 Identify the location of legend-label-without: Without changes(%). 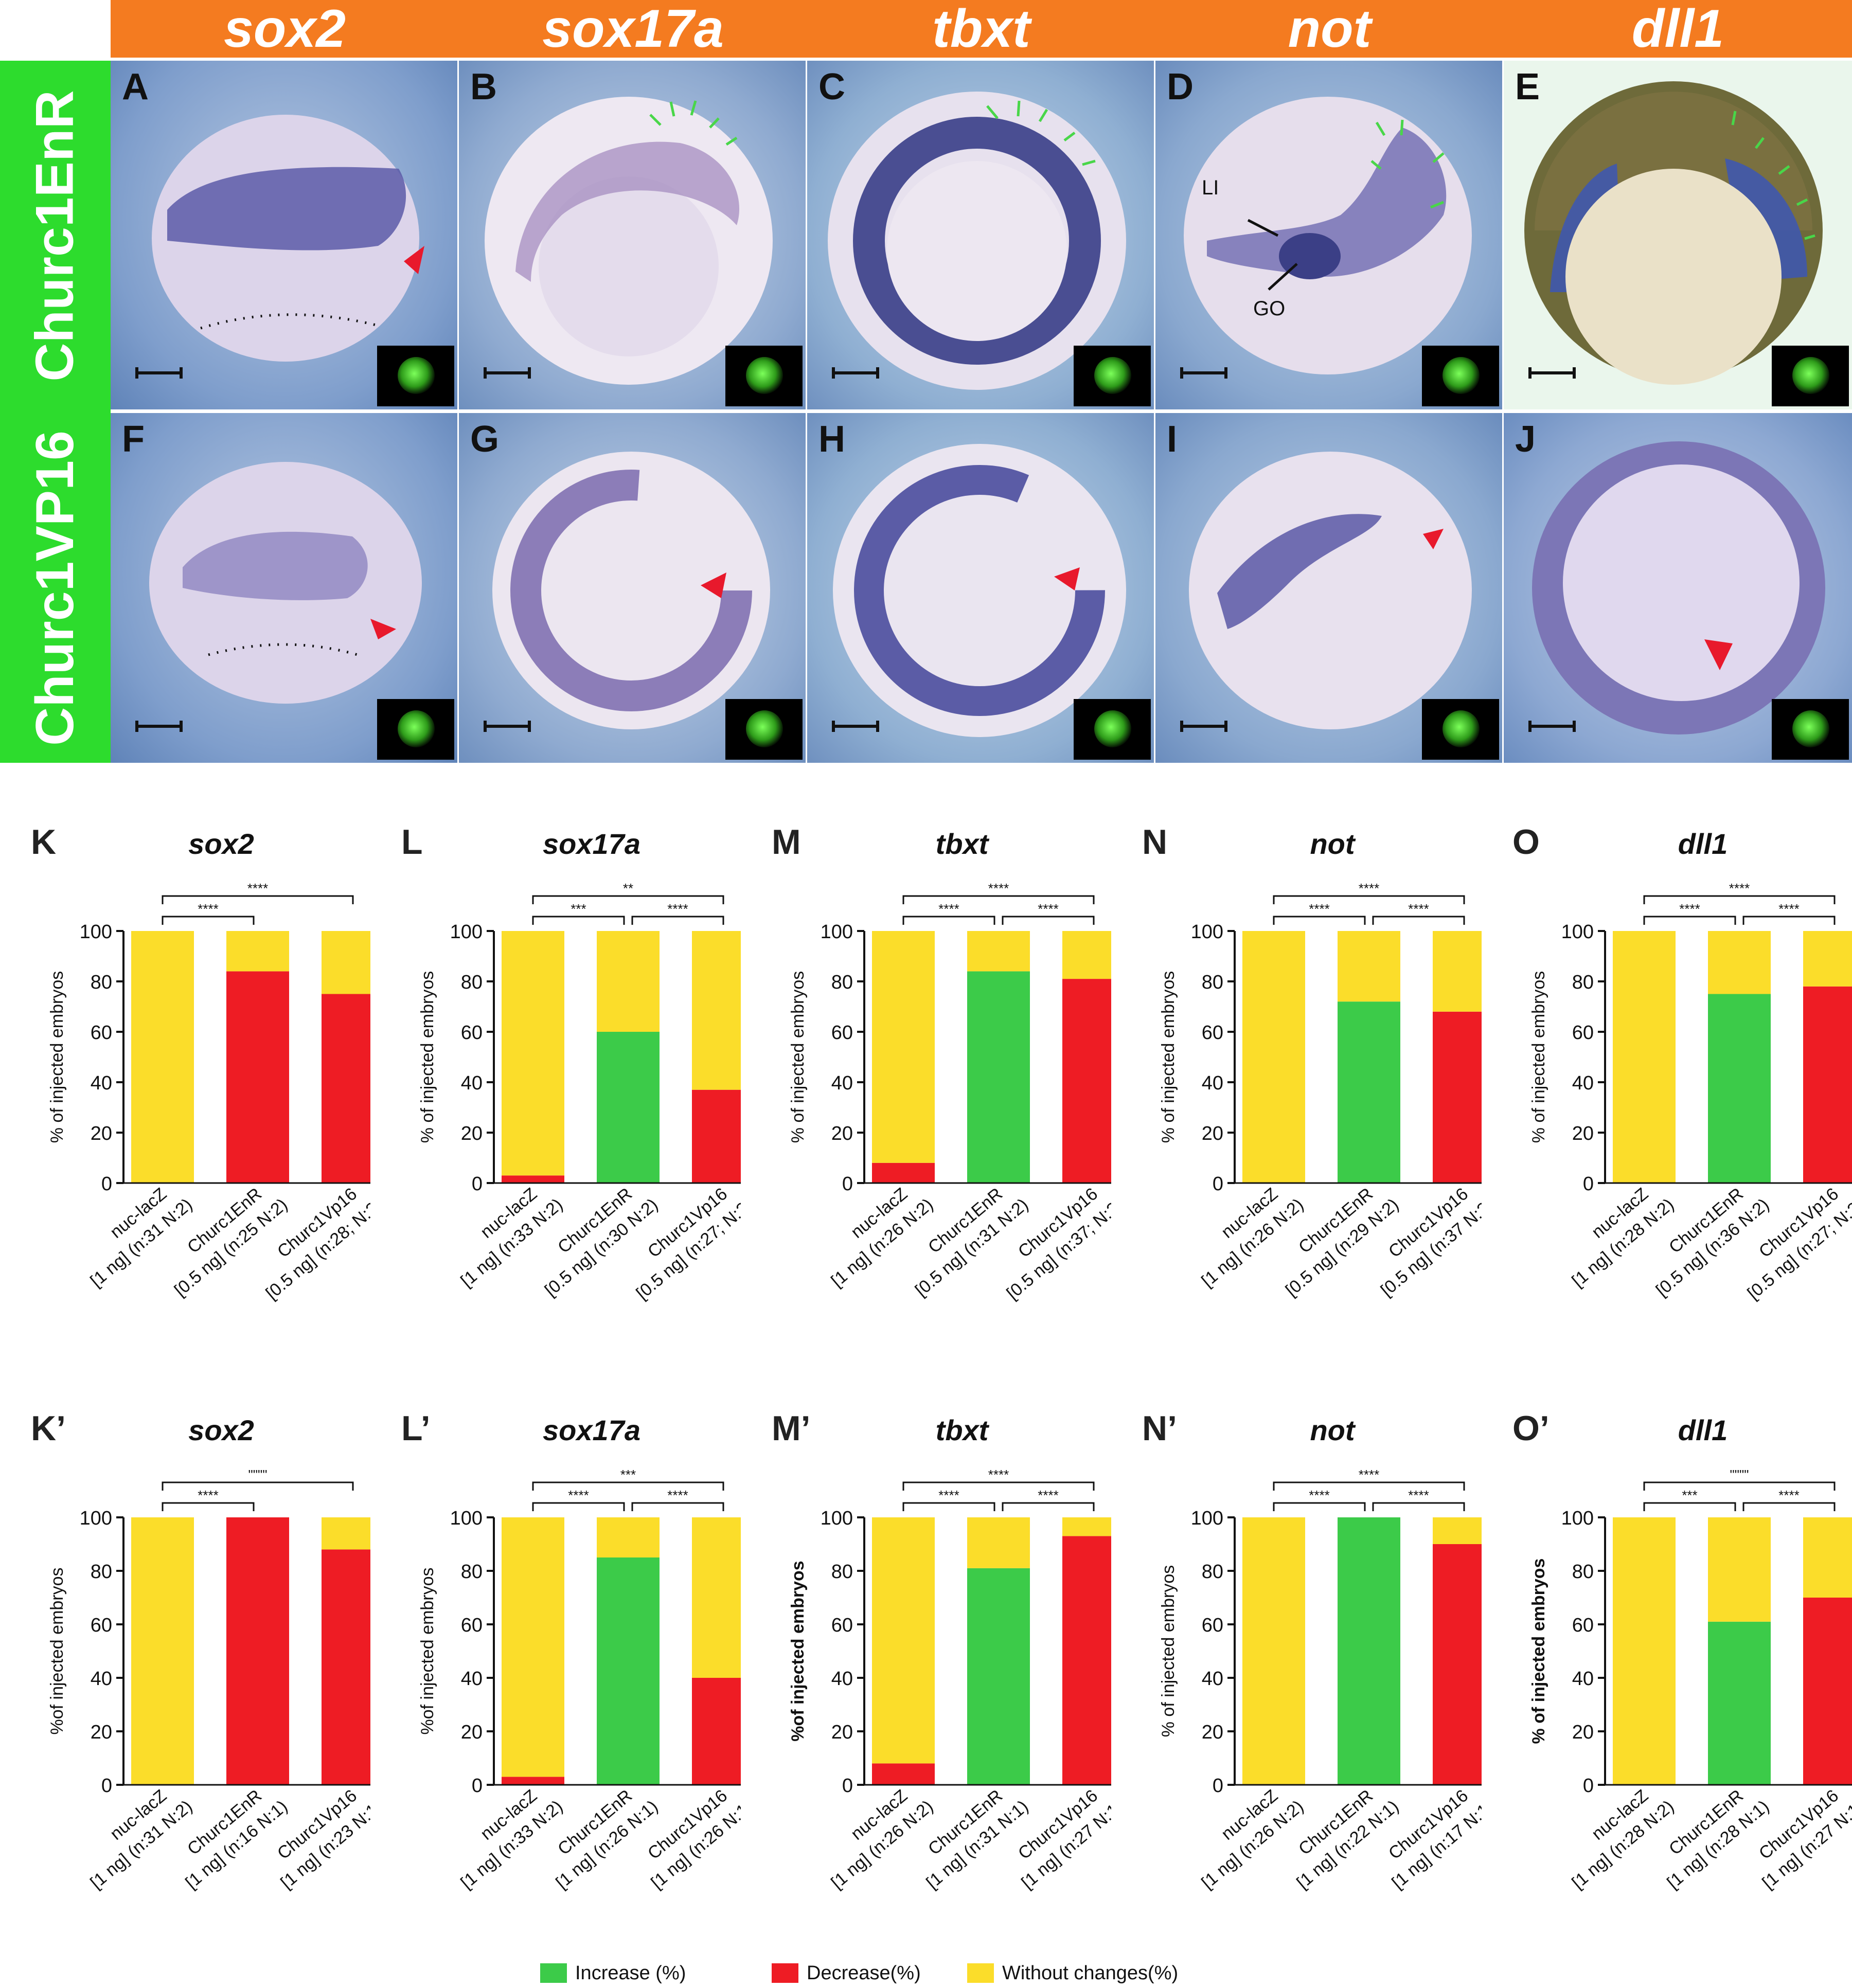
(1090, 1973).